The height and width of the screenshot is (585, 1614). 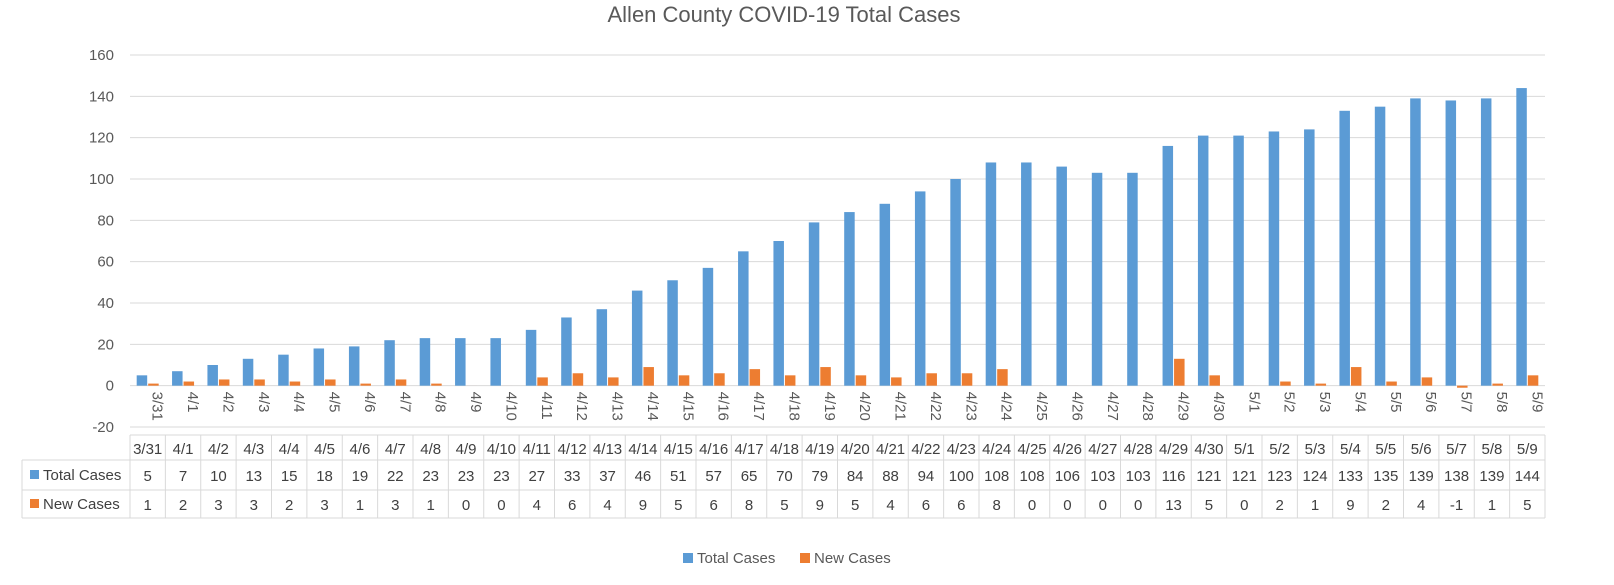 I want to click on table-value-cell: 19, so click(x=360, y=476).